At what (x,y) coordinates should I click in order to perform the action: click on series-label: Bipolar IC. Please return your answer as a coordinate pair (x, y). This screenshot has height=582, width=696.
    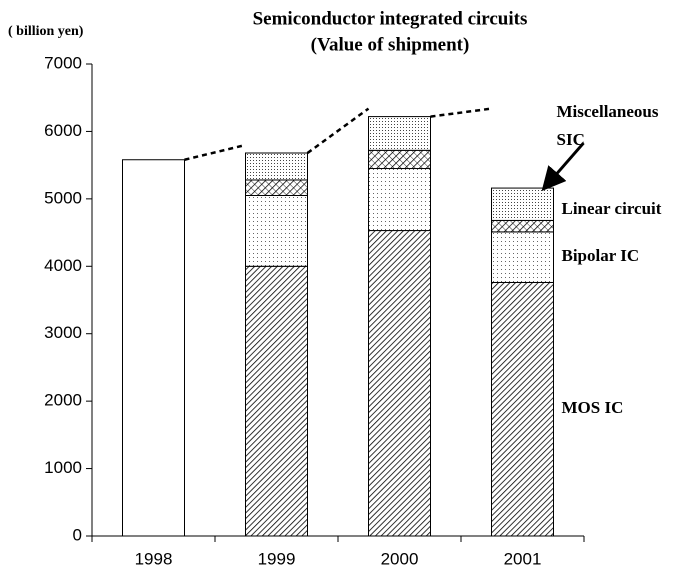
    Looking at the image, I should click on (601, 255).